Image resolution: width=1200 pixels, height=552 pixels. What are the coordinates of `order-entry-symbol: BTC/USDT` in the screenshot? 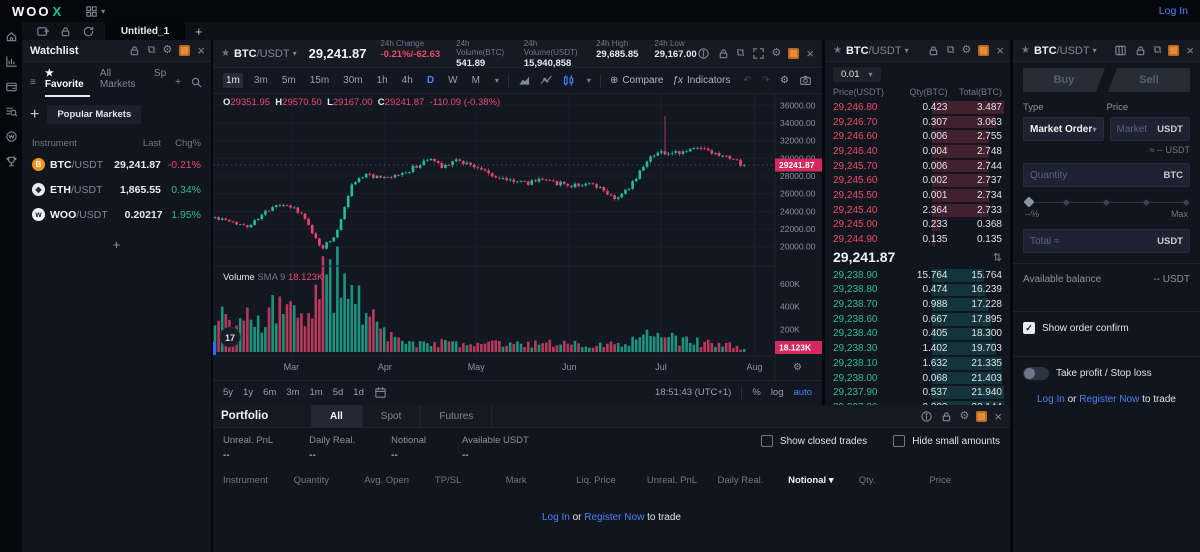 It's located at (1061, 50).